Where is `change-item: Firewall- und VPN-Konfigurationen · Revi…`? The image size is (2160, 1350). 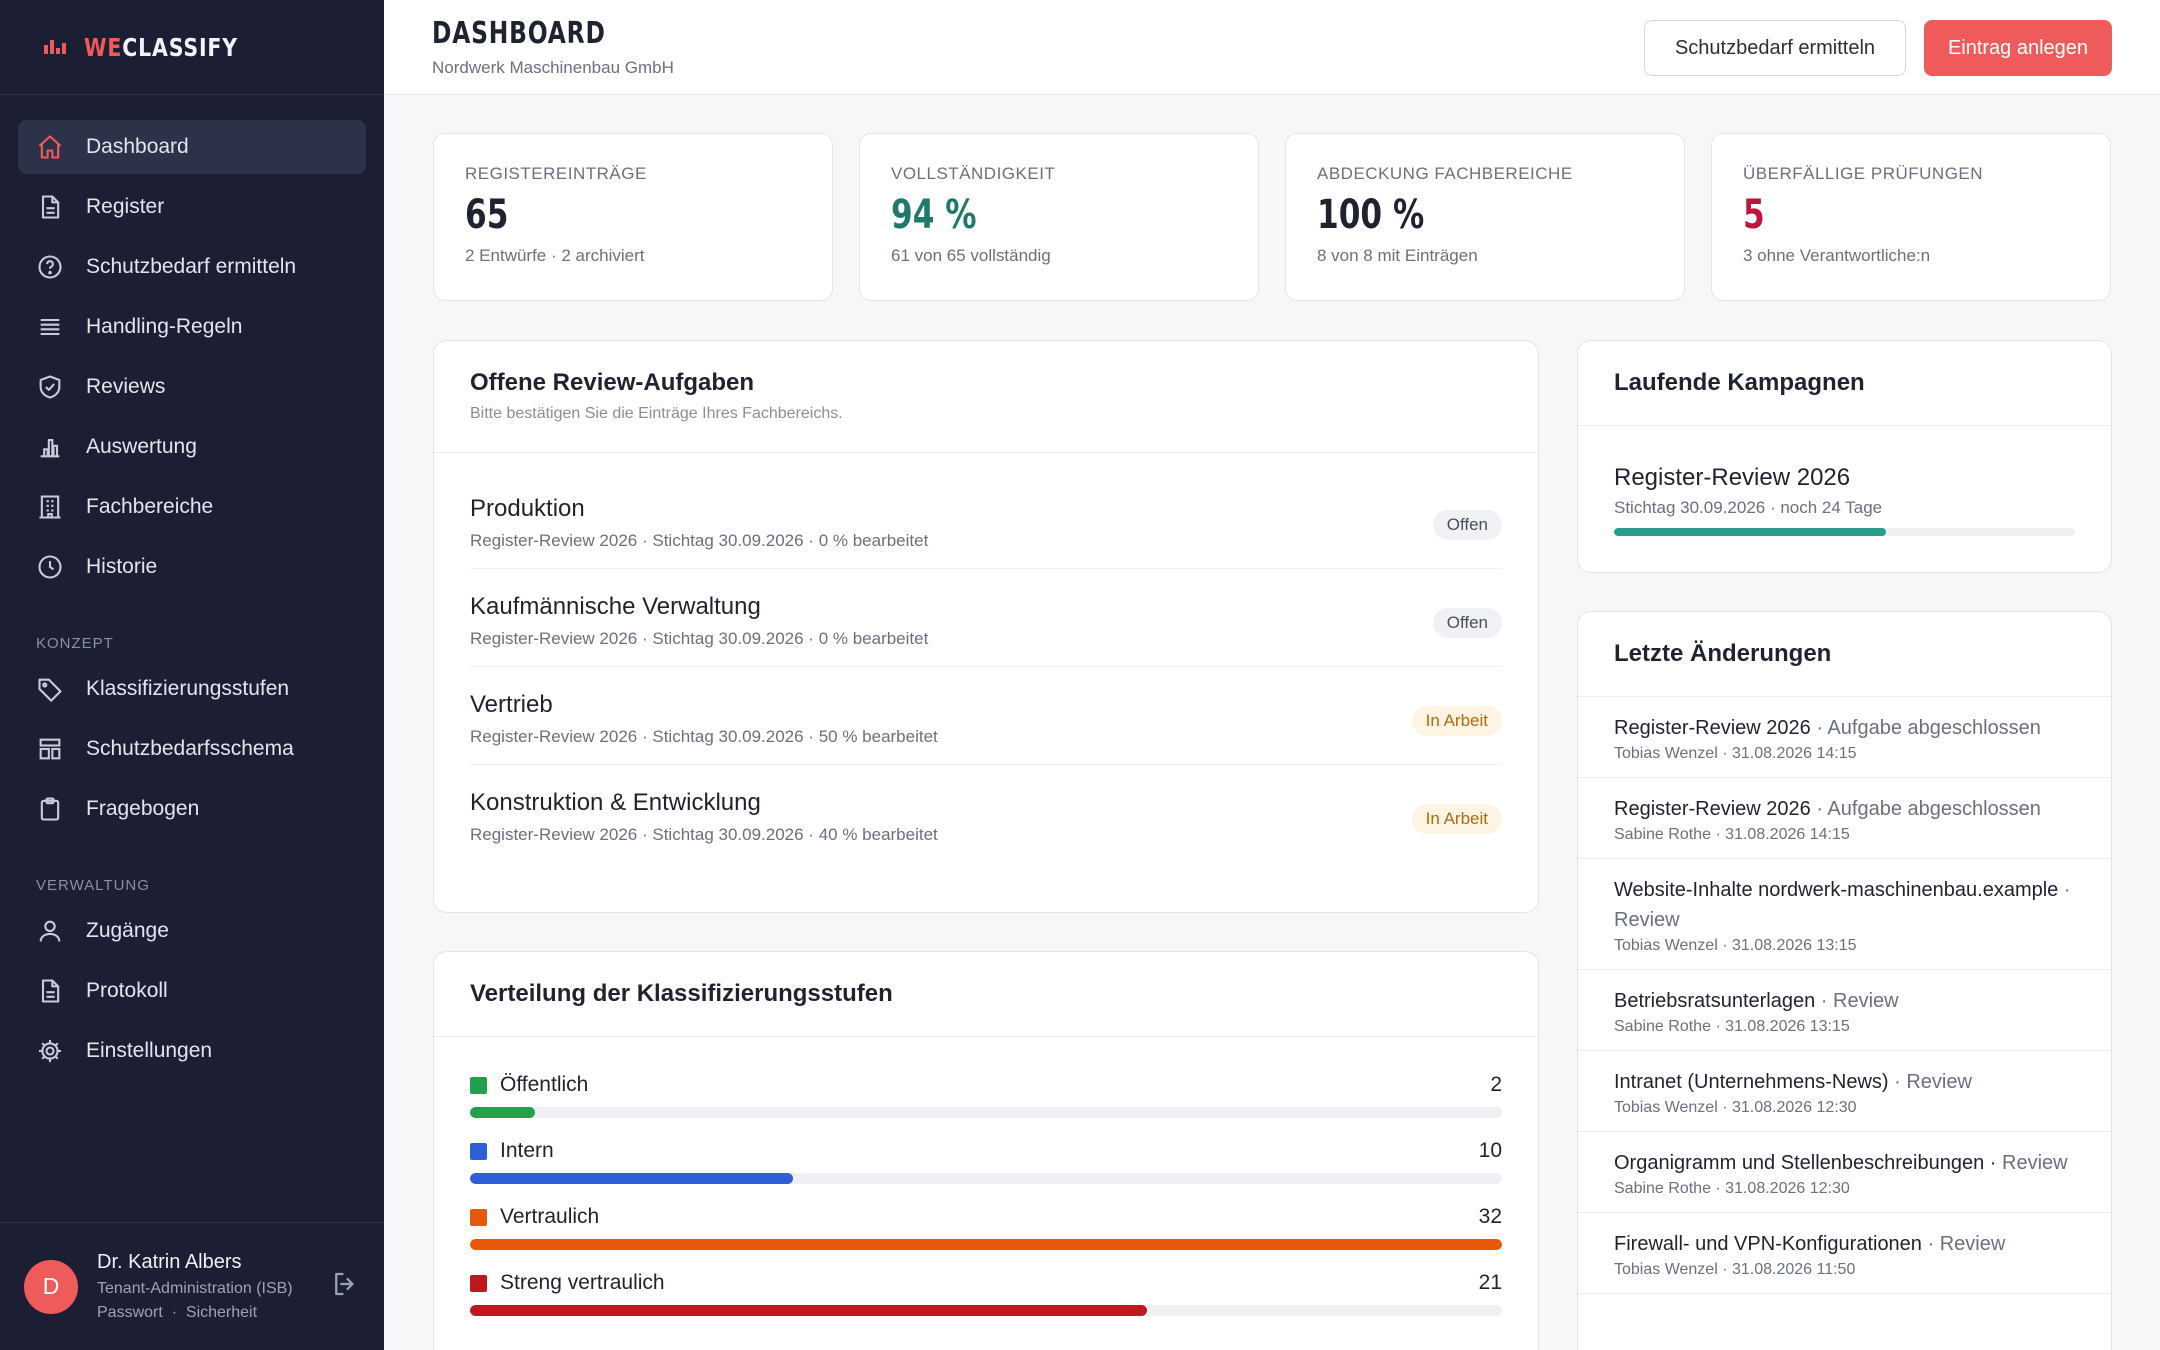
change-item: Firewall- und VPN-Konfigurationen · Revi… is located at coordinates (1844, 1253).